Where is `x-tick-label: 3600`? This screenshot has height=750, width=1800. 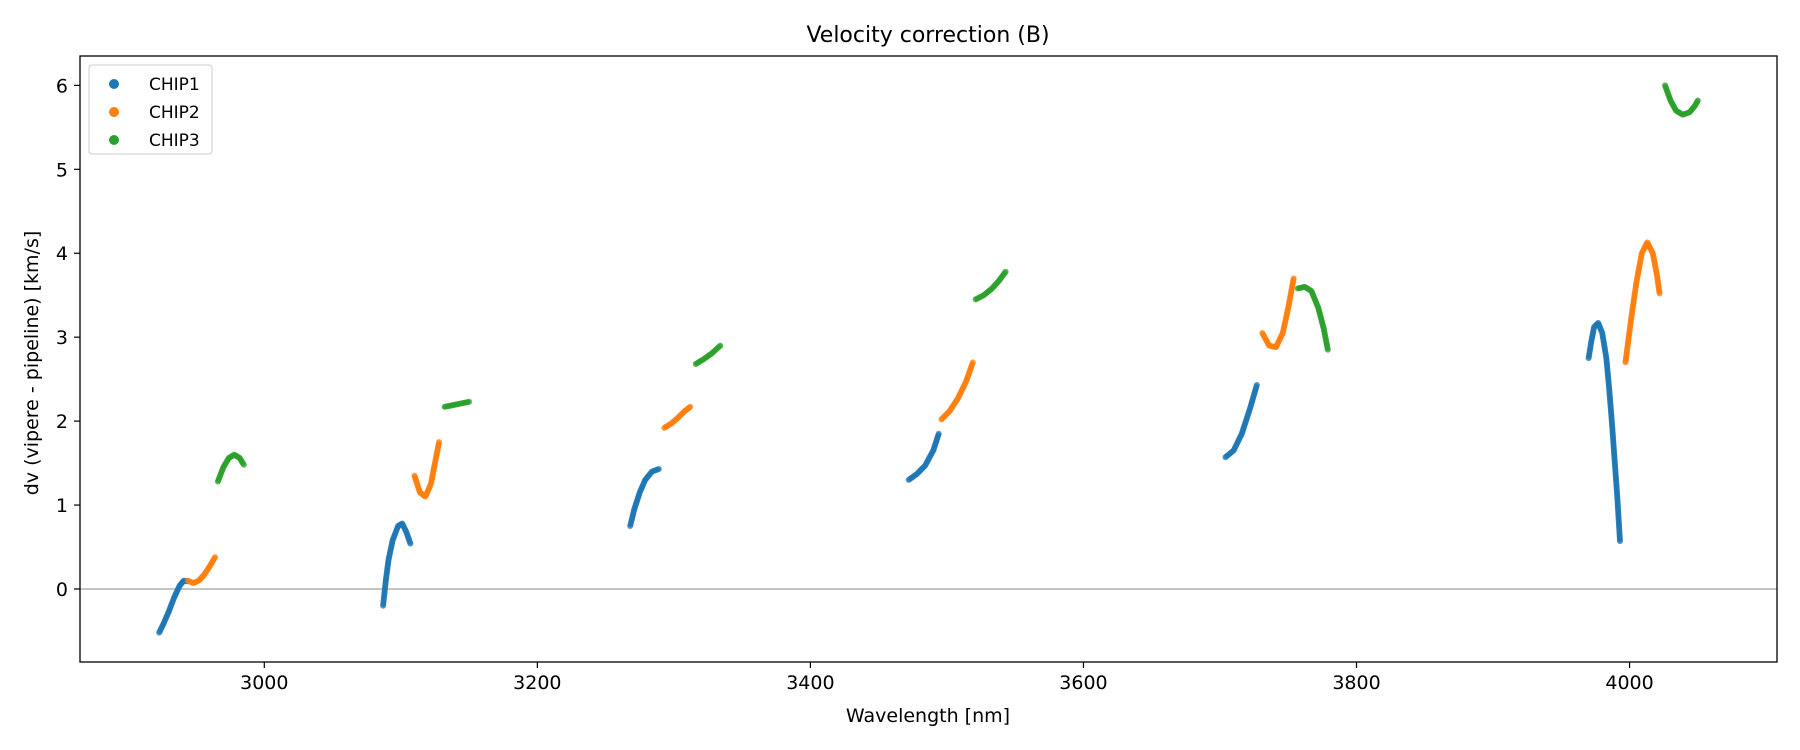
x-tick-label: 3600 is located at coordinates (1083, 683).